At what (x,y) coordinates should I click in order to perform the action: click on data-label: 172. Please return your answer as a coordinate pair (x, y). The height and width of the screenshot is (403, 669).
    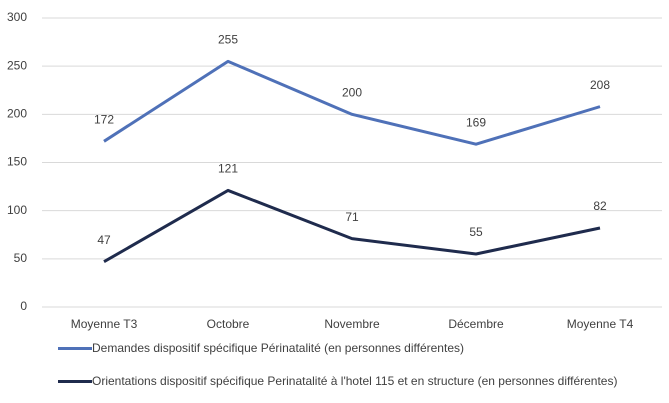
    Looking at the image, I should click on (104, 119).